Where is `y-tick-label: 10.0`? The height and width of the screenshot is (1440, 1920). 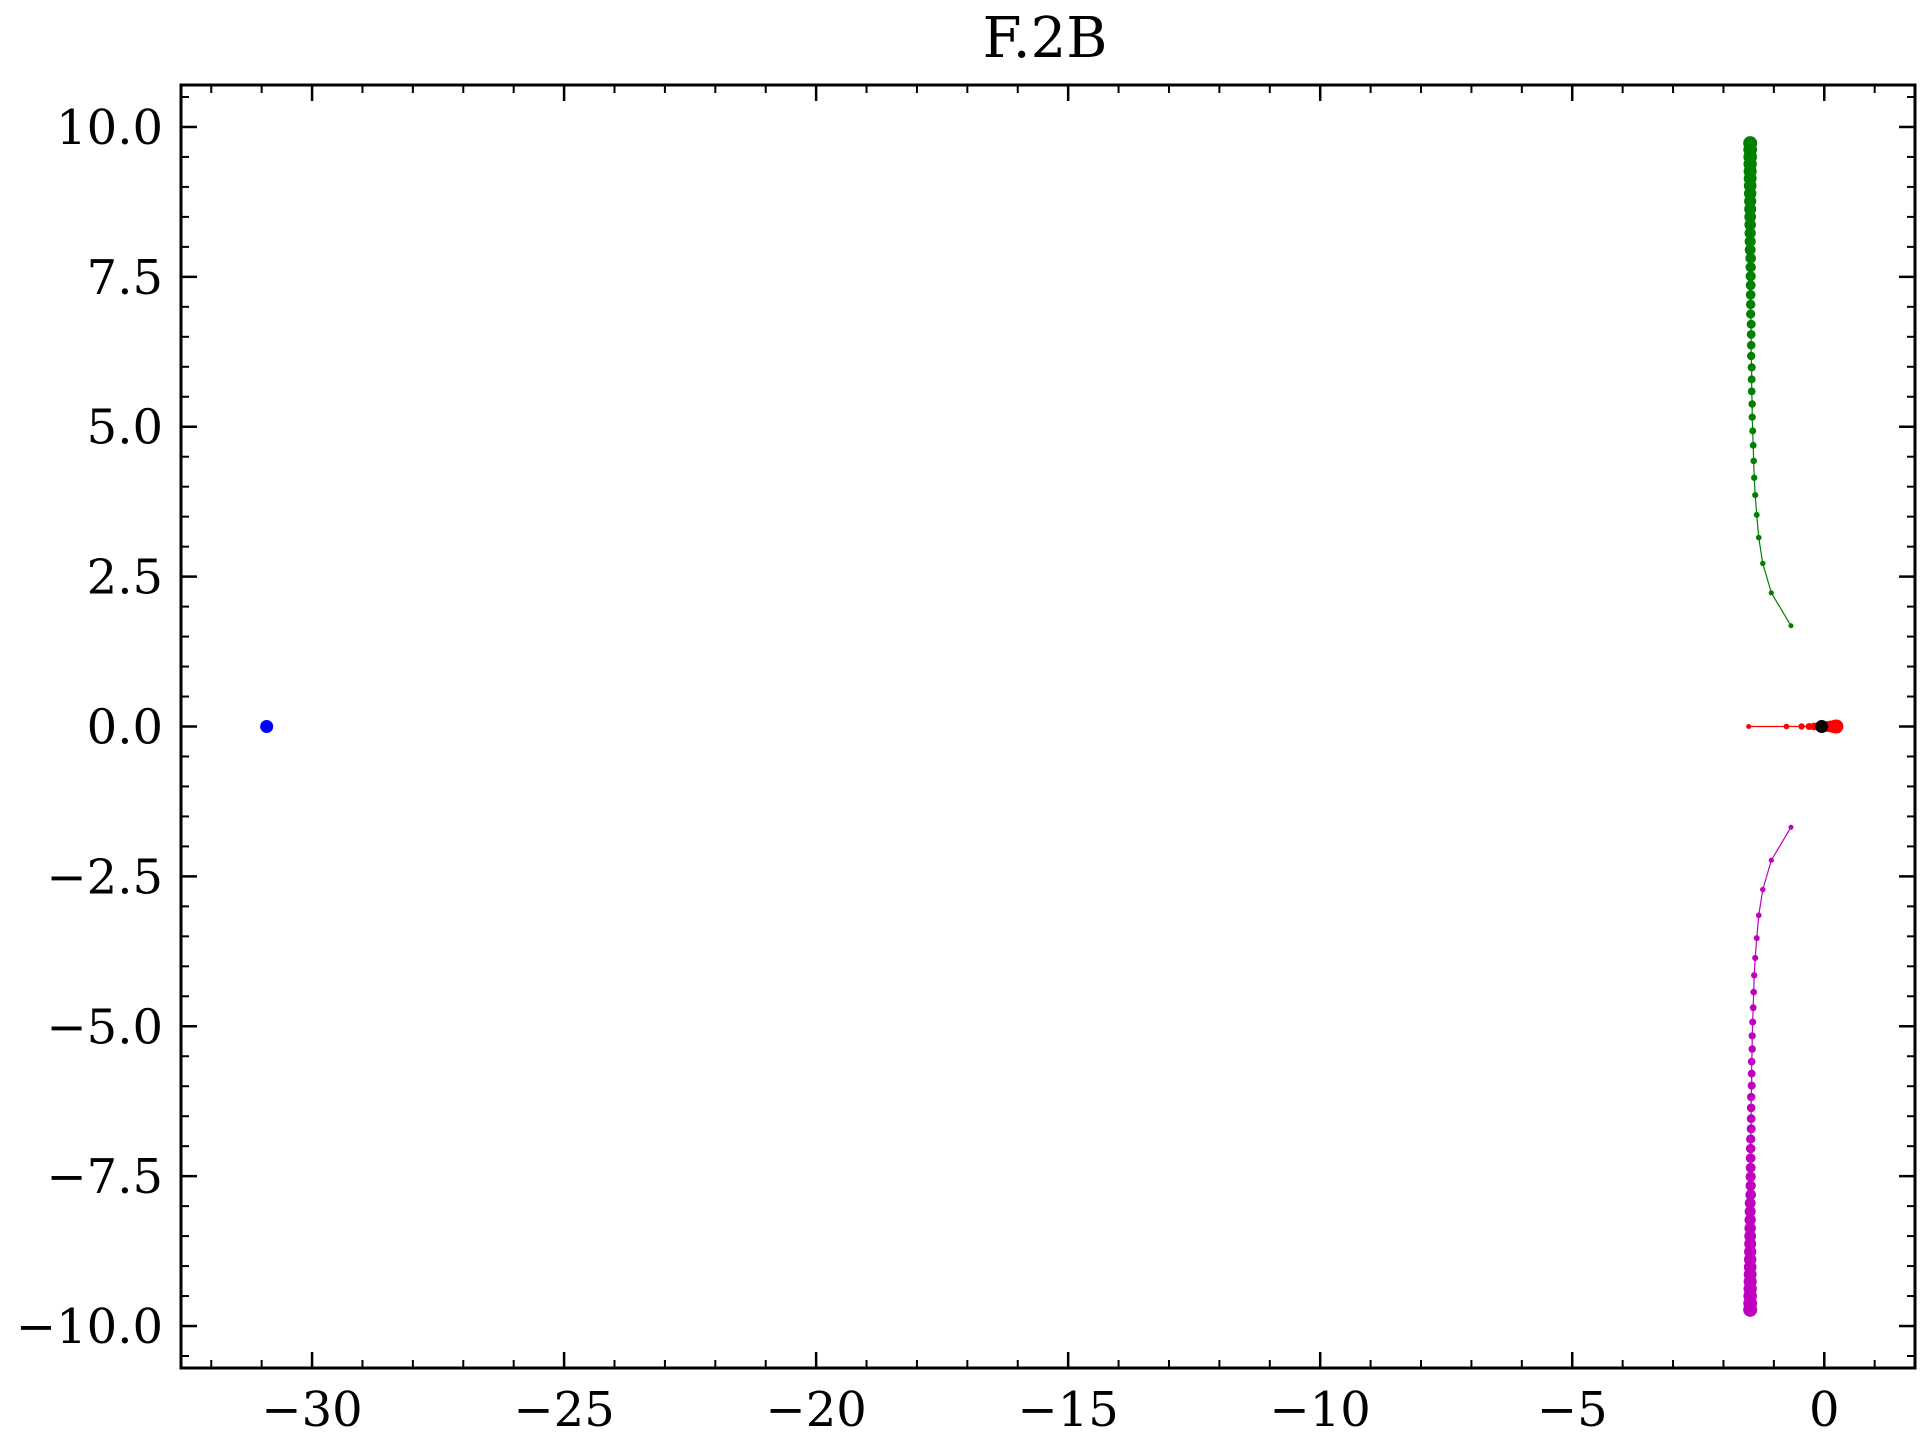 y-tick-label: 10.0 is located at coordinates (109, 128).